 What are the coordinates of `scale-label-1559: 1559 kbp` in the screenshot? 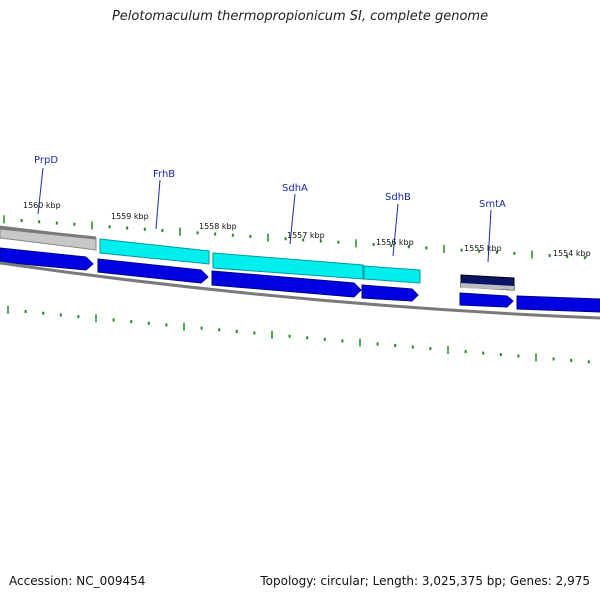 It's located at (130, 216).